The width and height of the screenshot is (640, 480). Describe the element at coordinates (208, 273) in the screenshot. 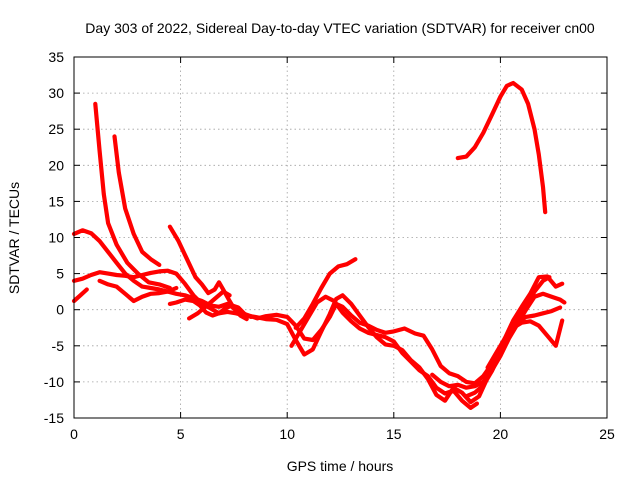

I see `series-track-g` at that location.